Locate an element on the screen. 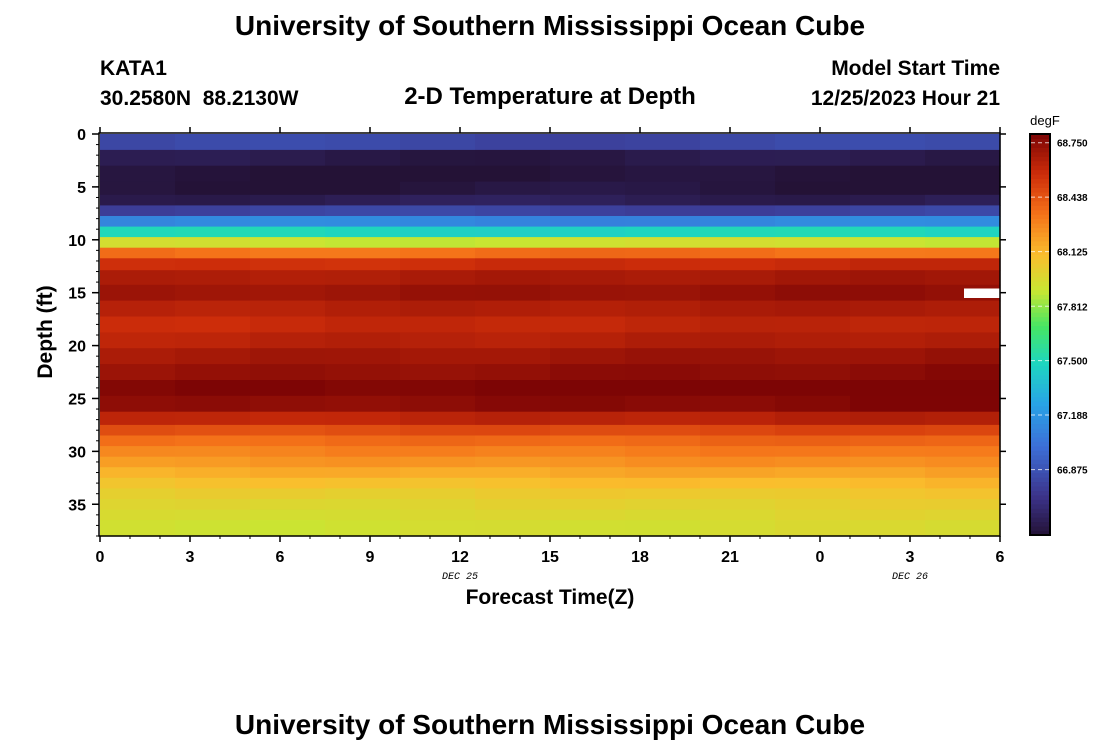 The height and width of the screenshot is (750, 1100). colorbar-tick-label: 66.875 is located at coordinates (1072, 471).